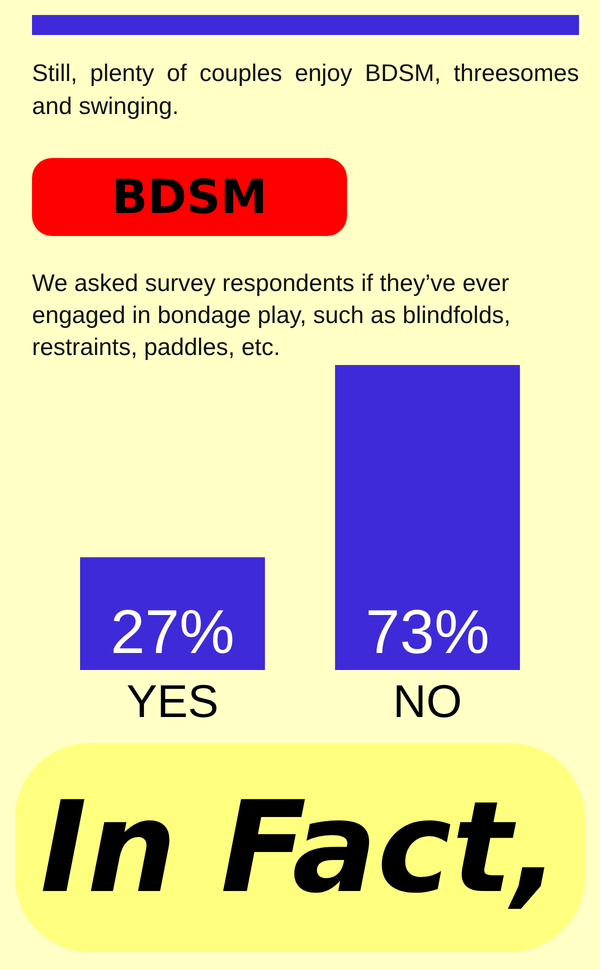  What do you see at coordinates (427, 632) in the screenshot?
I see `data-label: 73%` at bounding box center [427, 632].